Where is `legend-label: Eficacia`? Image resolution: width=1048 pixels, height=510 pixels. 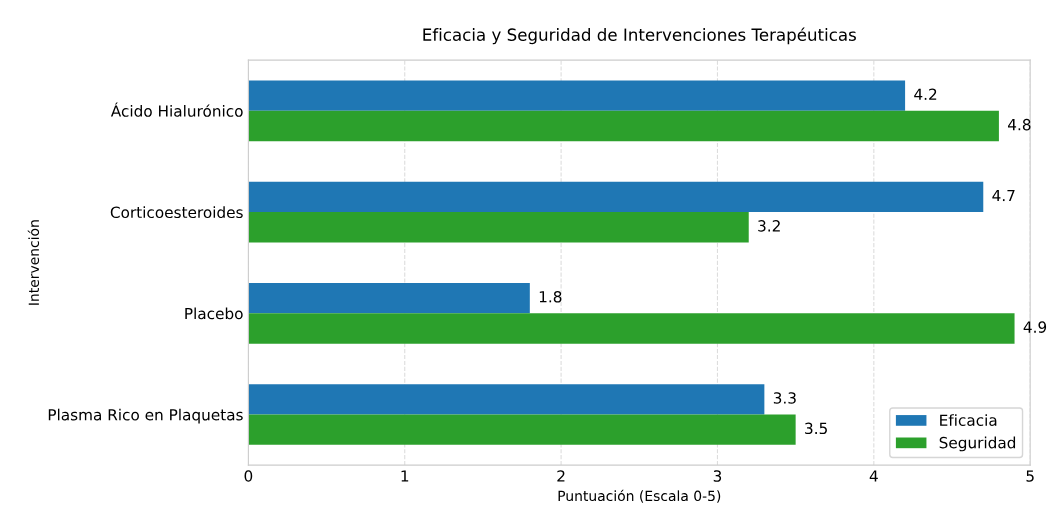 legend-label: Eficacia is located at coordinates (968, 420).